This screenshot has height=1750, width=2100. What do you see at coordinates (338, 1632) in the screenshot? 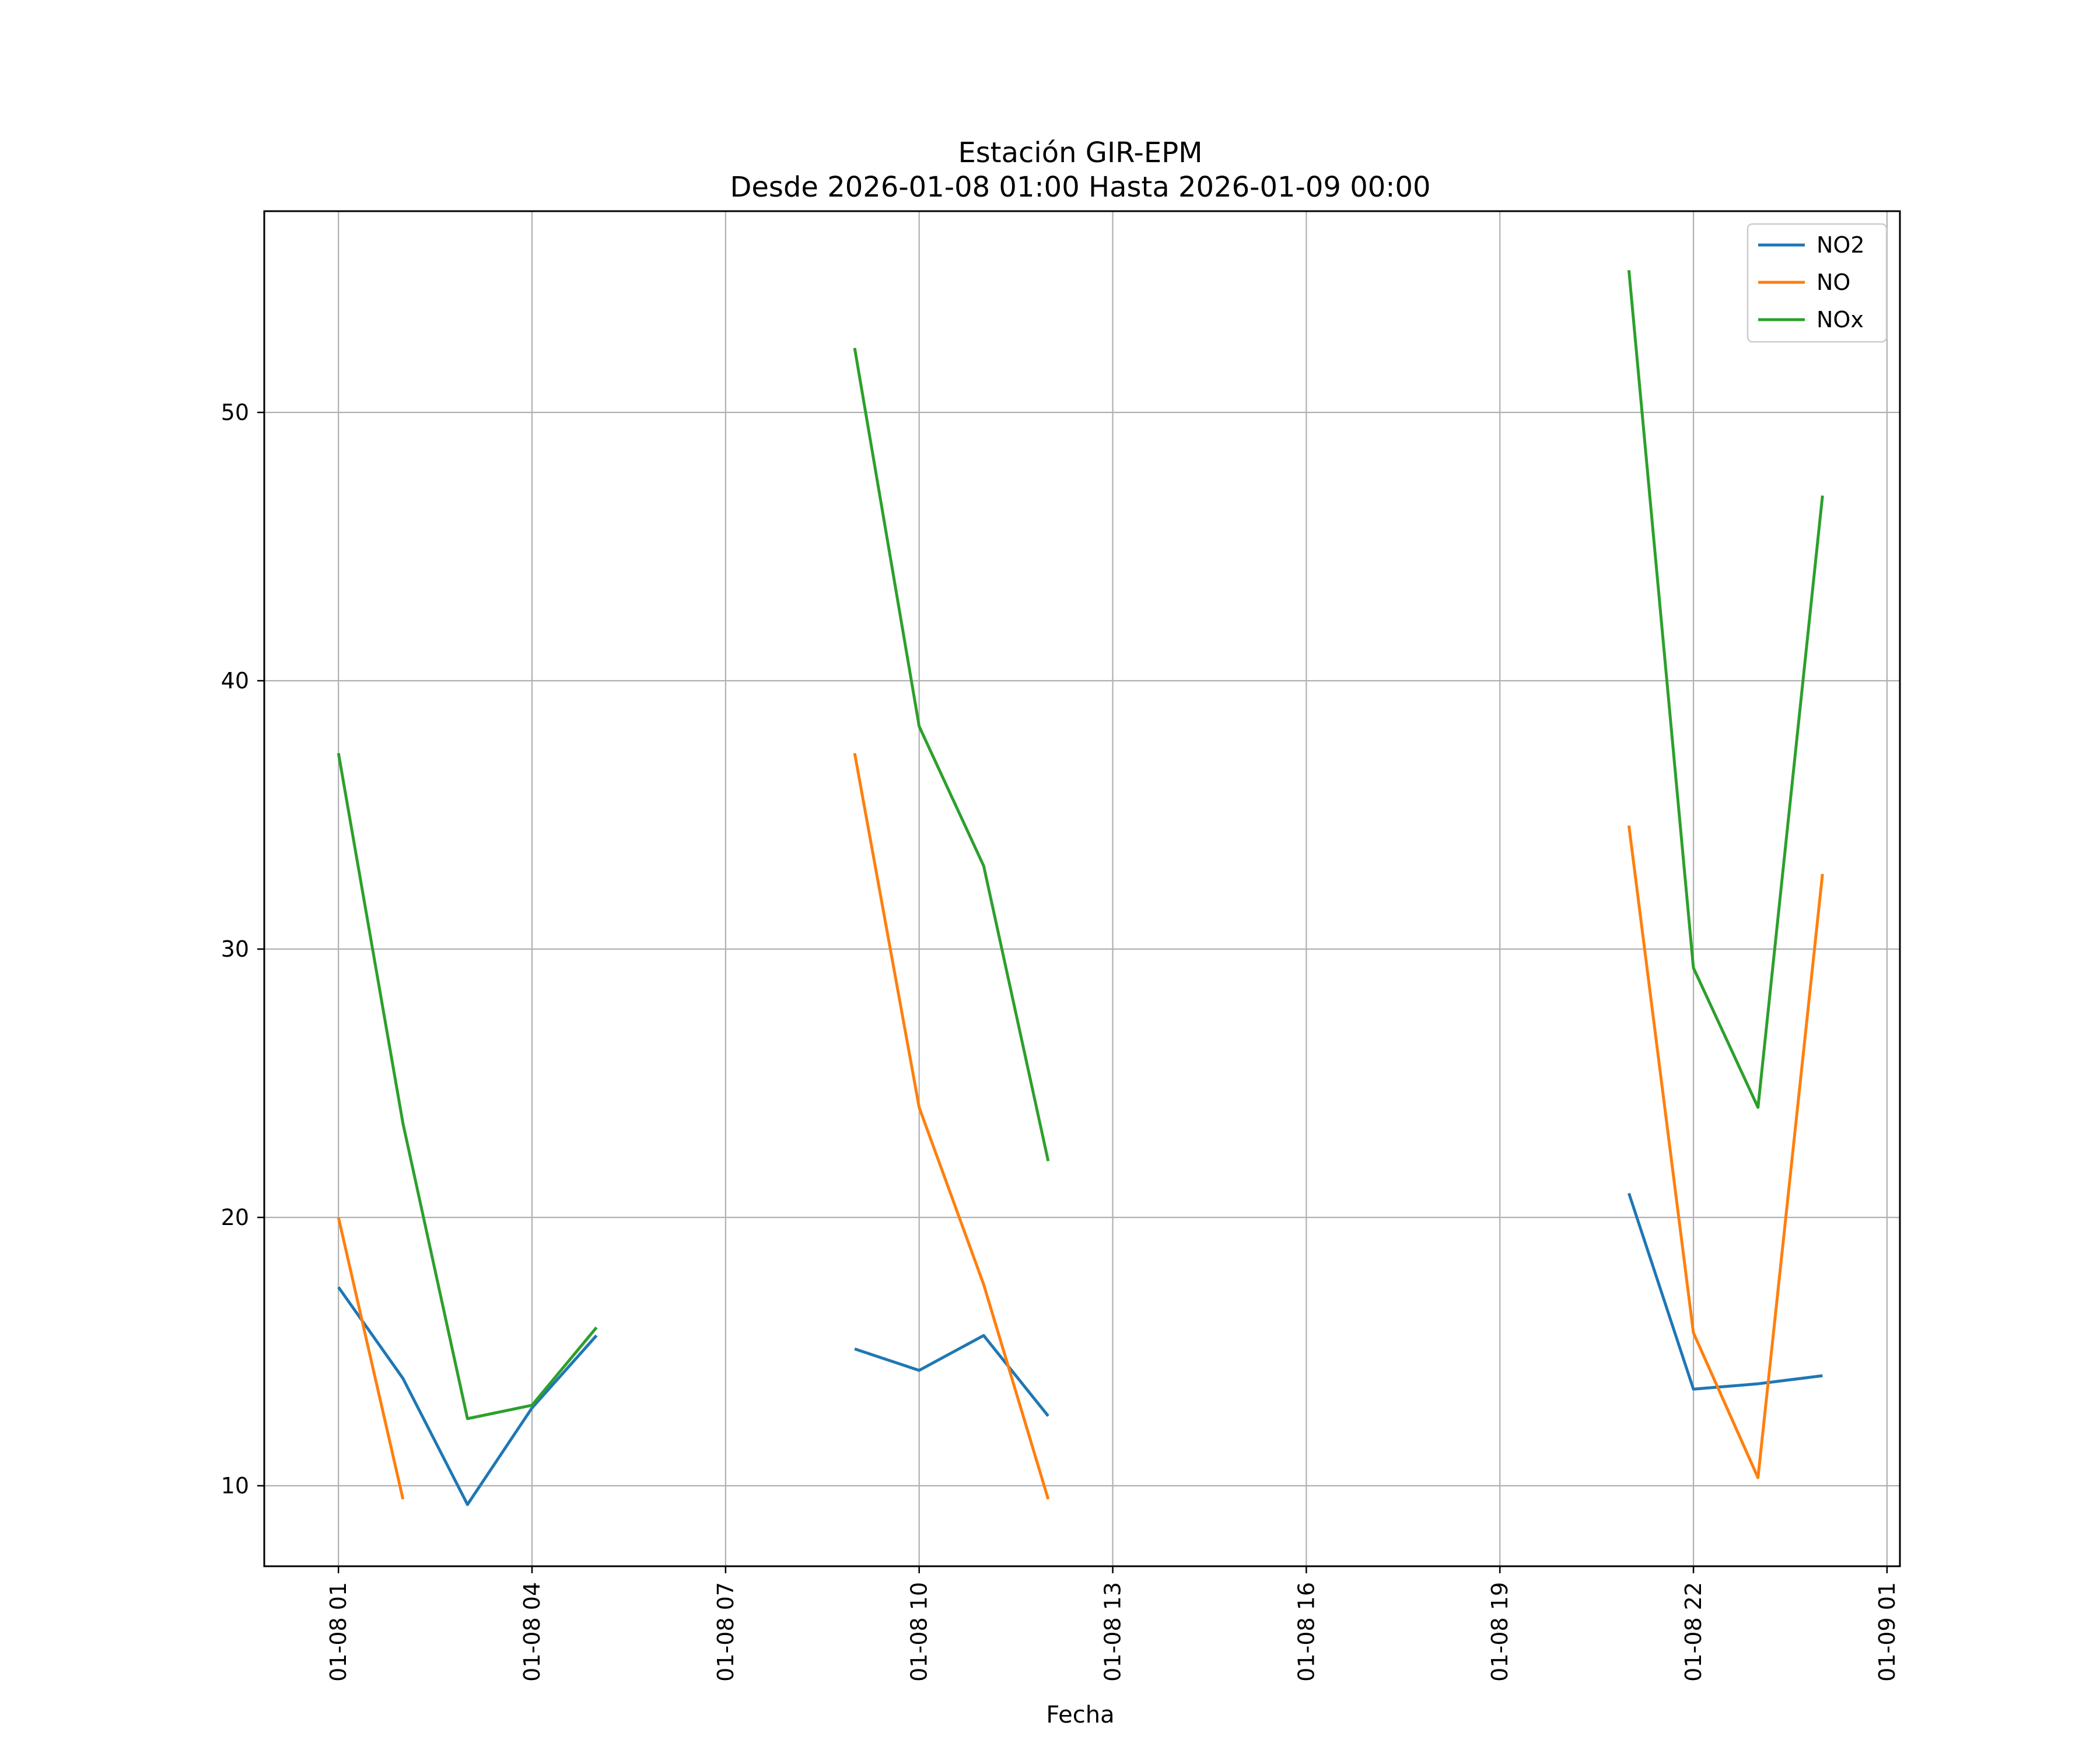
I see `x-tick-label: 01-08 01` at bounding box center [338, 1632].